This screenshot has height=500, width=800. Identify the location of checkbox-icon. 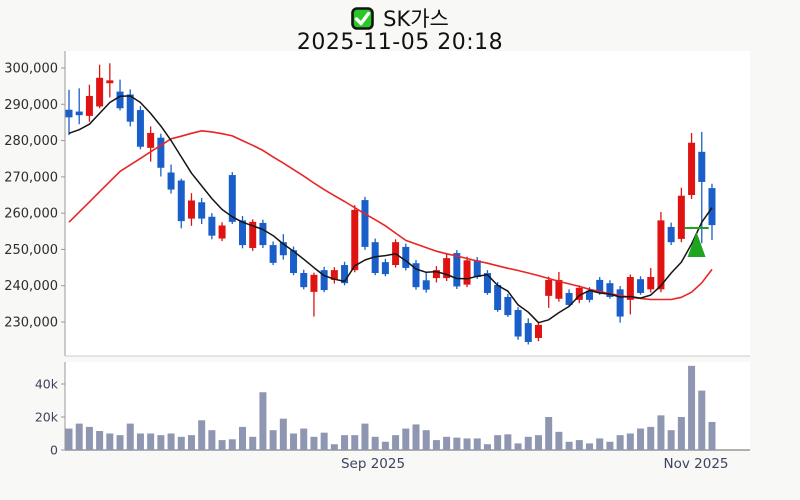
(362, 18).